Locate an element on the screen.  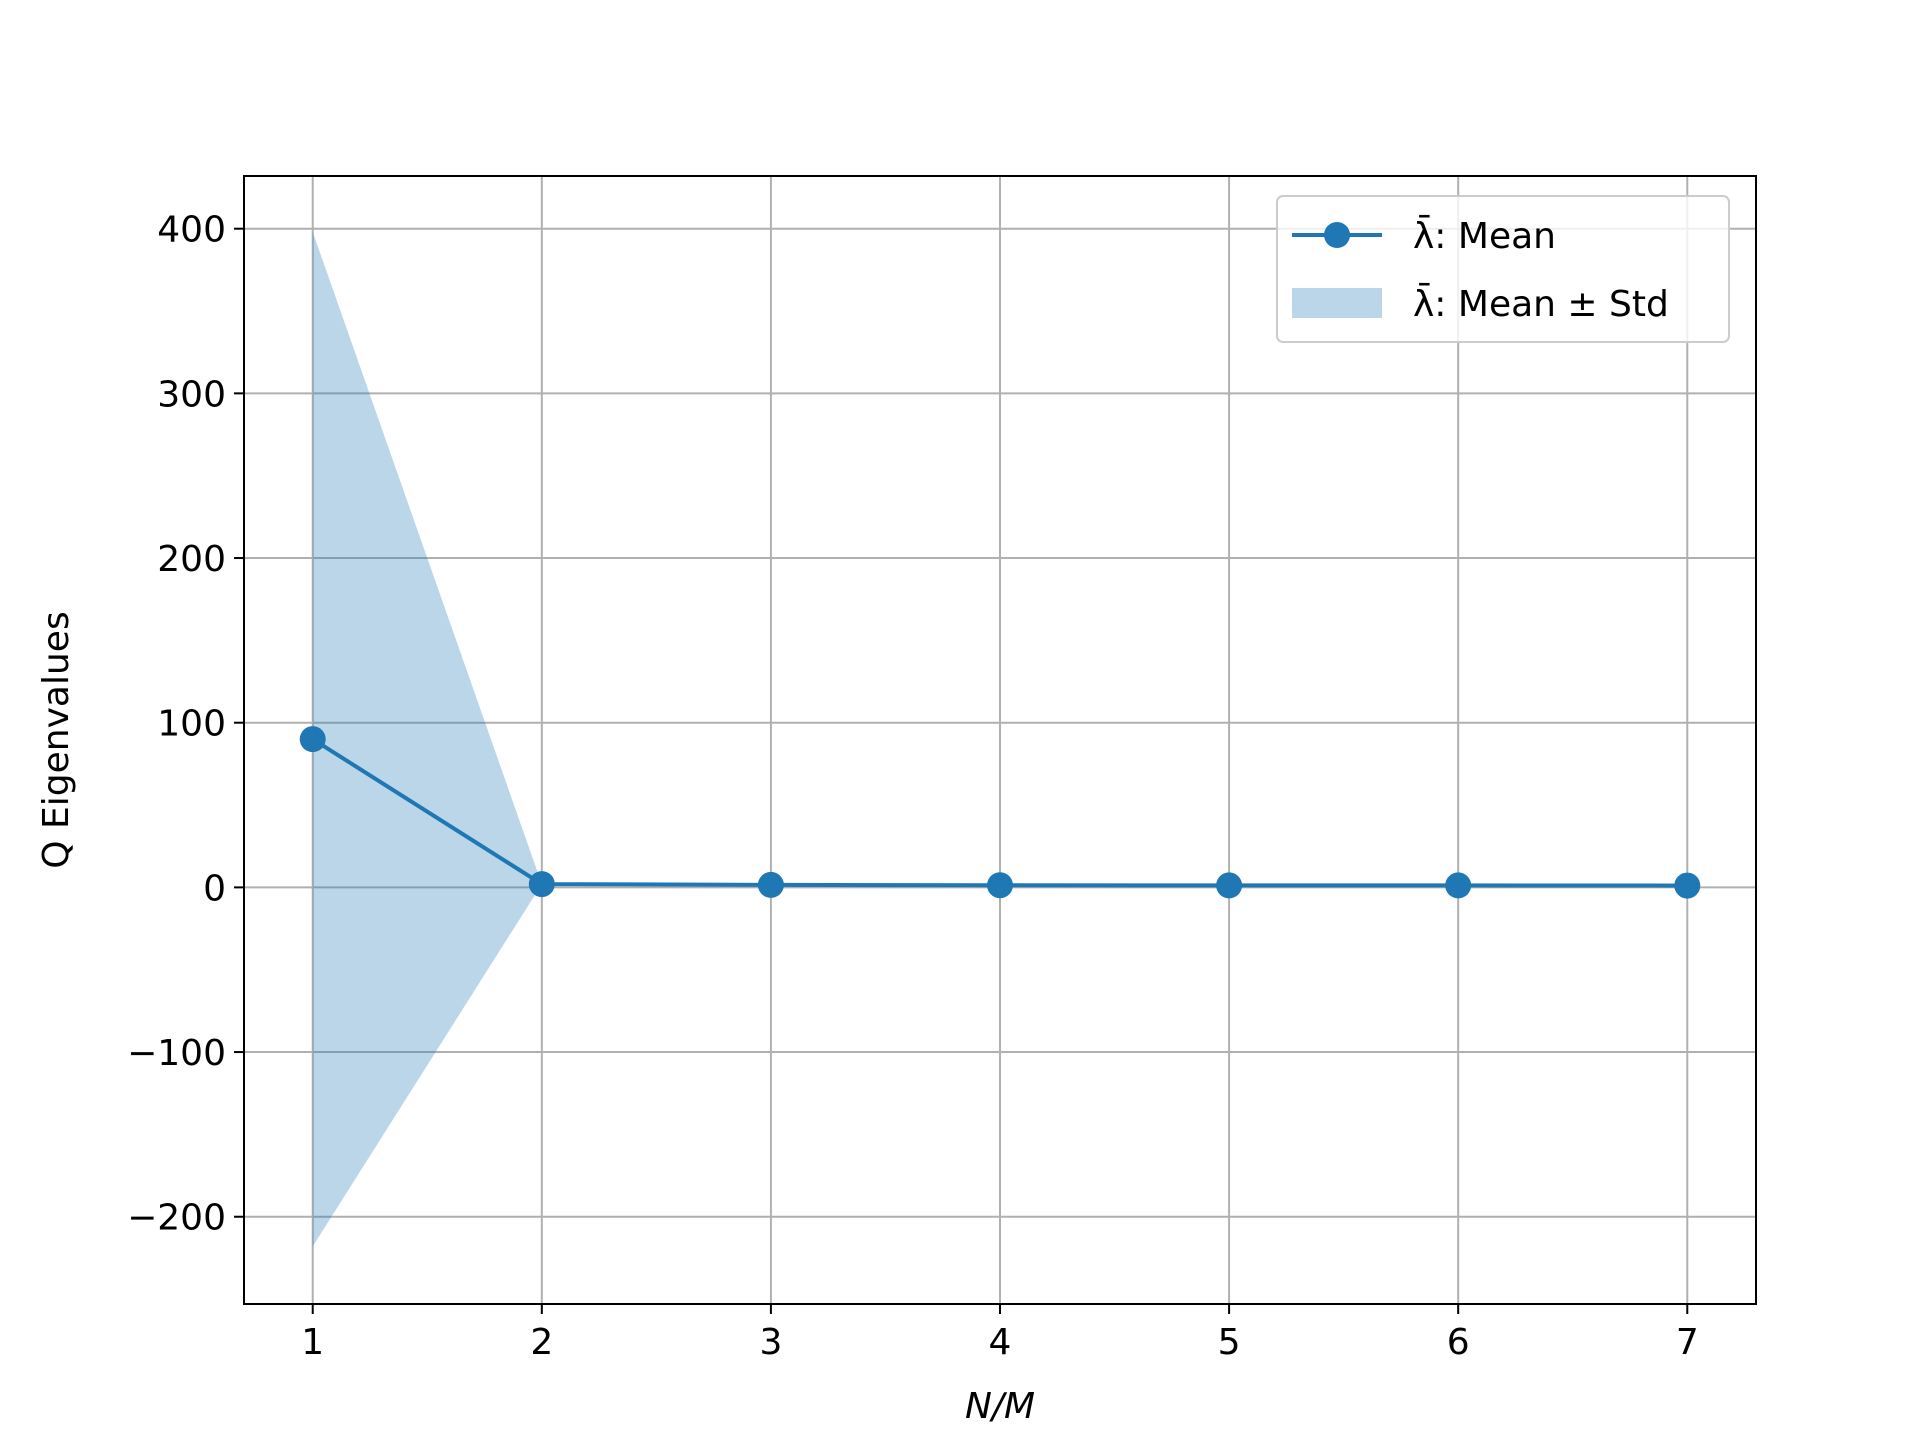
y-tick-label: −200 is located at coordinates (176, 1218).